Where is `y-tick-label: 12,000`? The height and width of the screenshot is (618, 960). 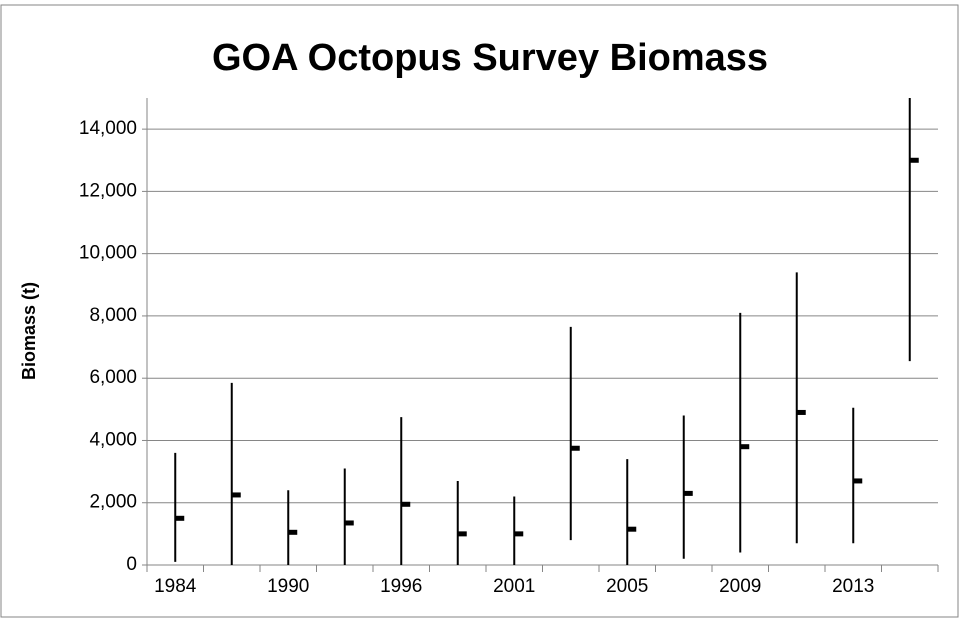 y-tick-label: 12,000 is located at coordinates (108, 190).